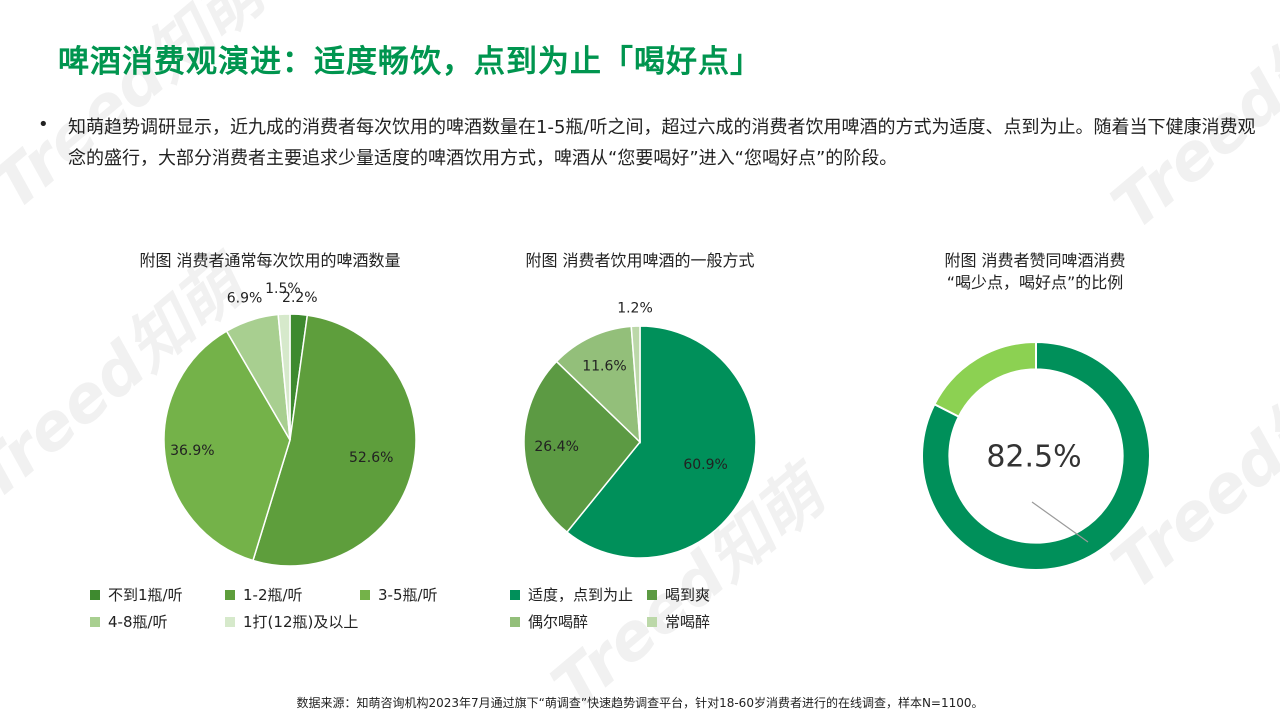  I want to click on chart1-data-label: 2.2%, so click(300, 298).